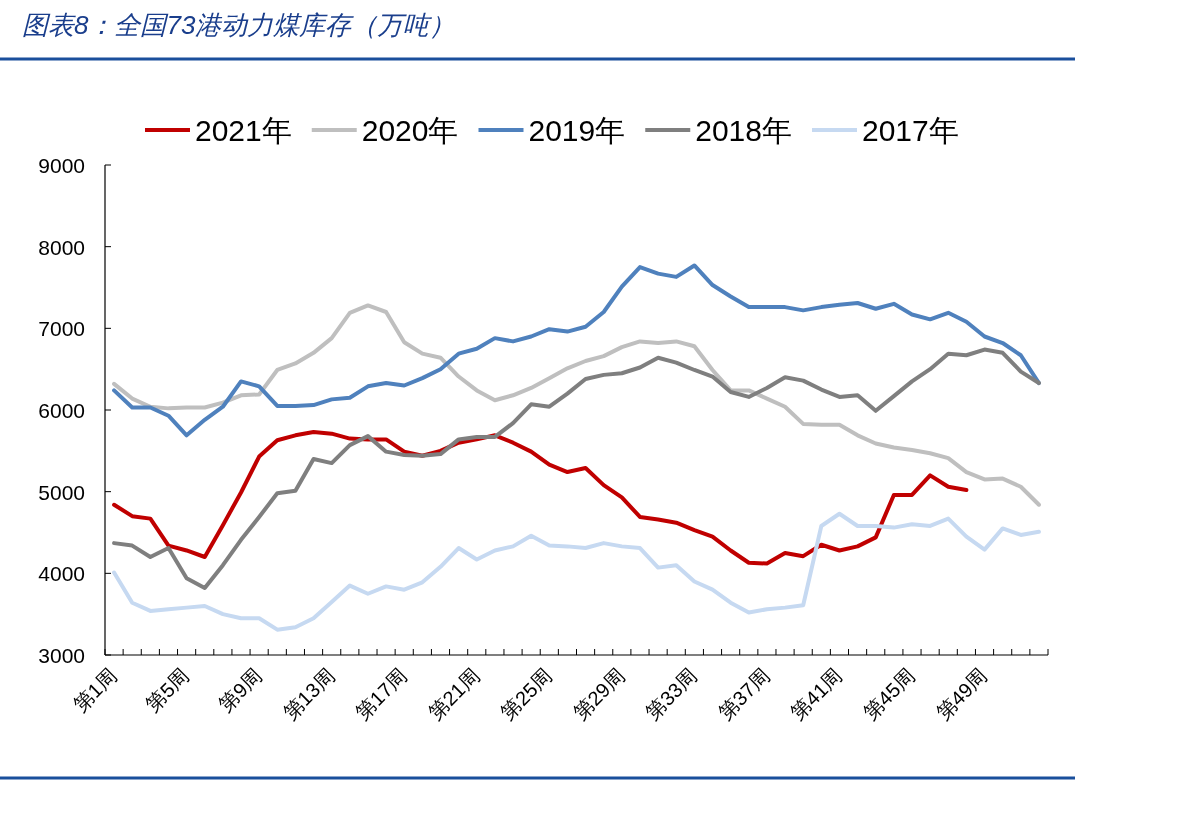  I want to click on y-tick-label: 5000, so click(61, 492).